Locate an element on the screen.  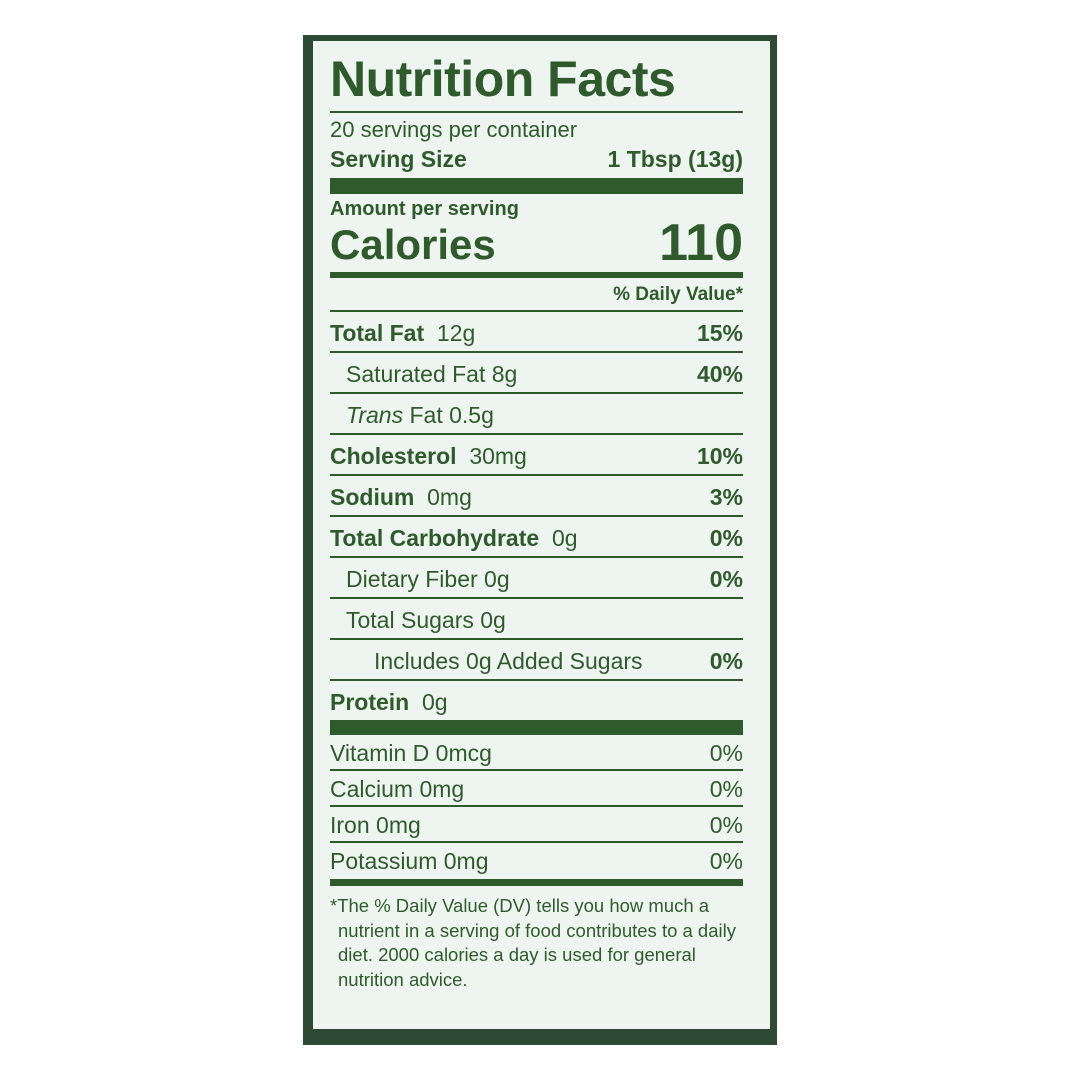
nutrient-row-protein: Protein 0g is located at coordinates (536, 700).